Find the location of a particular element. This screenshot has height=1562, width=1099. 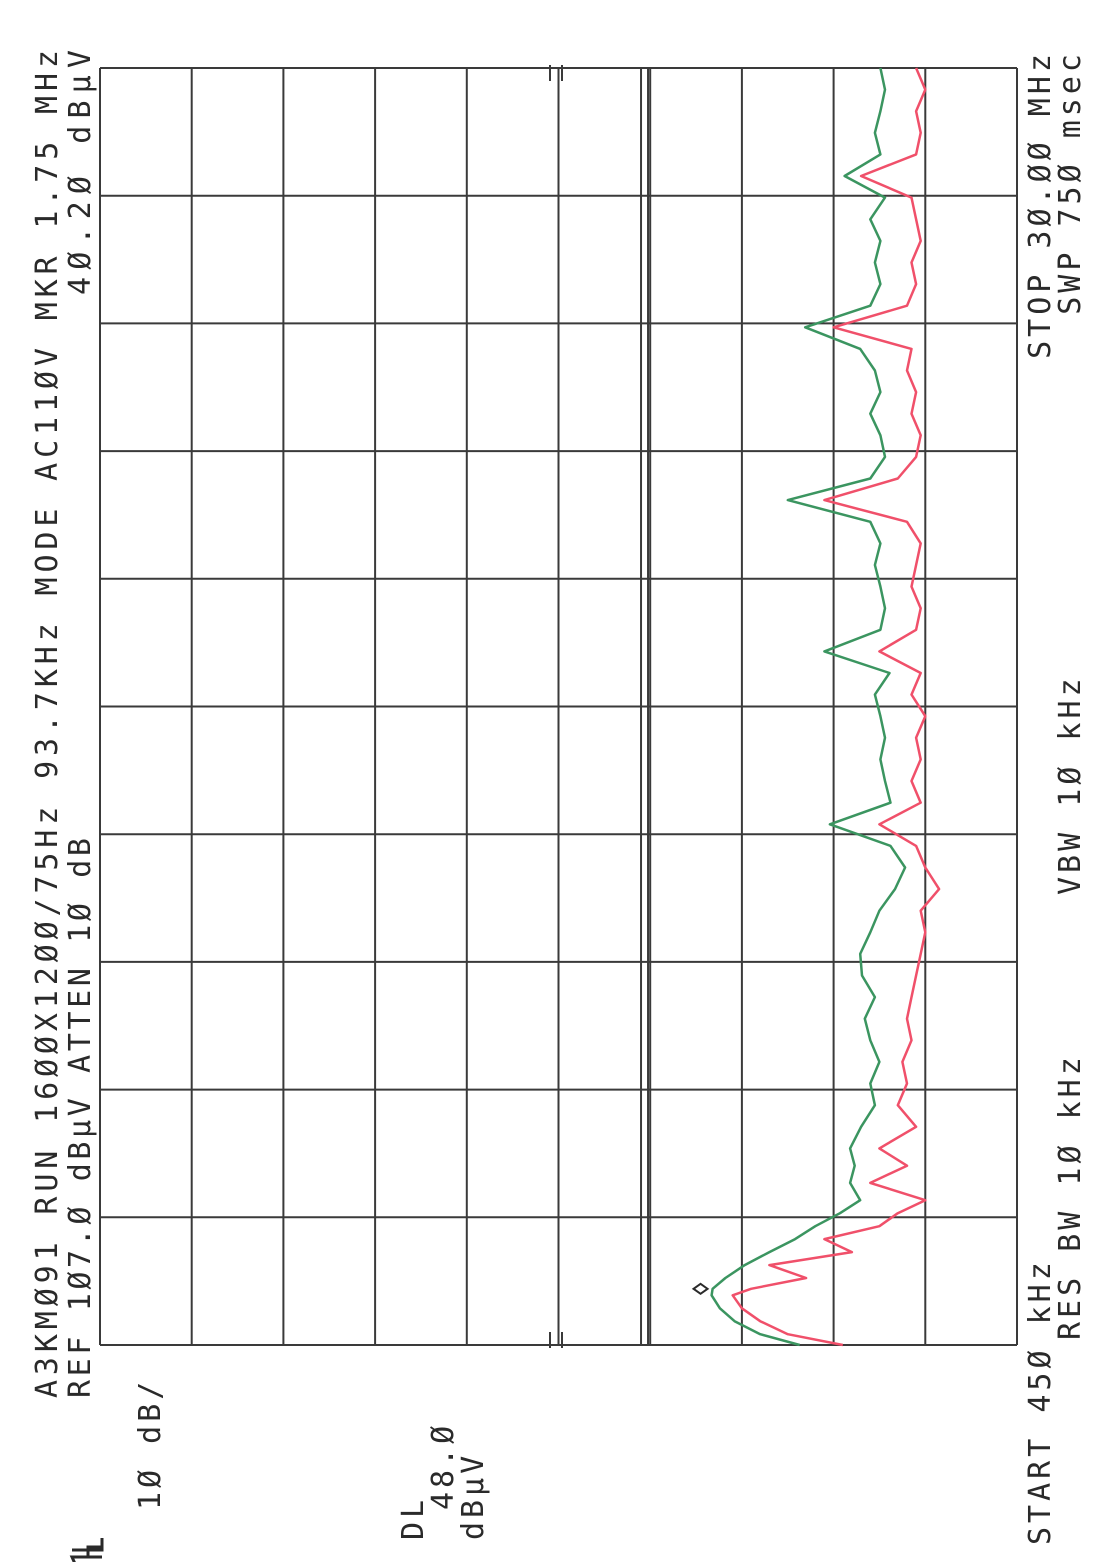

annotation: SWP 75Ø msec is located at coordinates (1070, 182).